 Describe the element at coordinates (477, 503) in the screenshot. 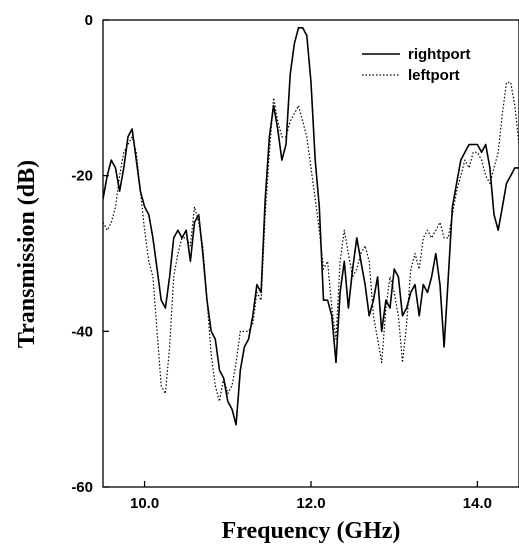

I see `x-tick-label: 14.0` at that location.